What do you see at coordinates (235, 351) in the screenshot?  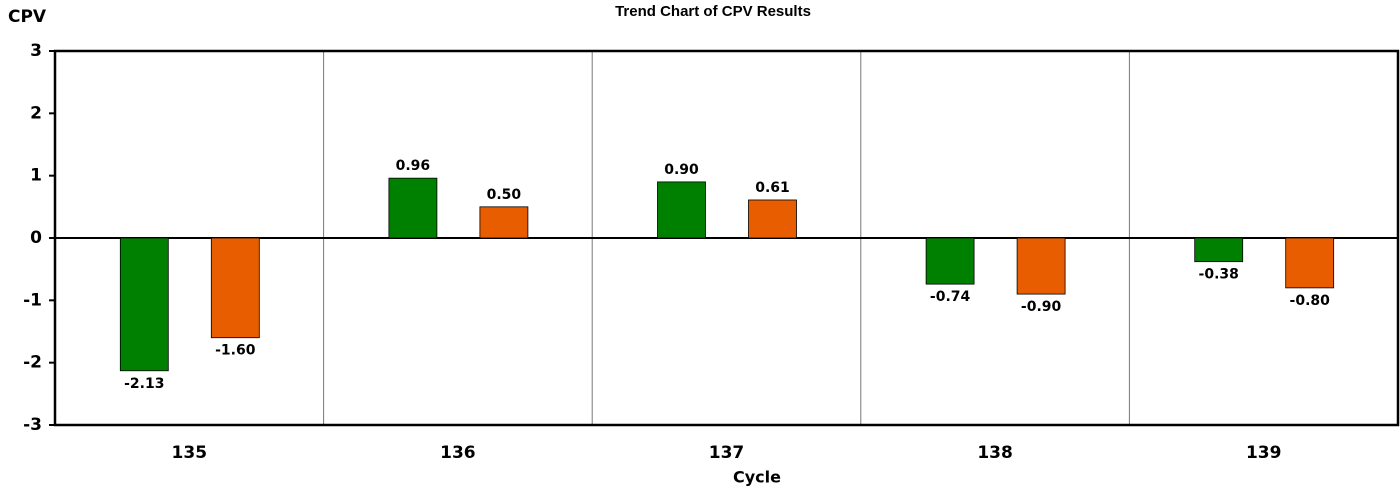 I see `value-label: -1.60` at bounding box center [235, 351].